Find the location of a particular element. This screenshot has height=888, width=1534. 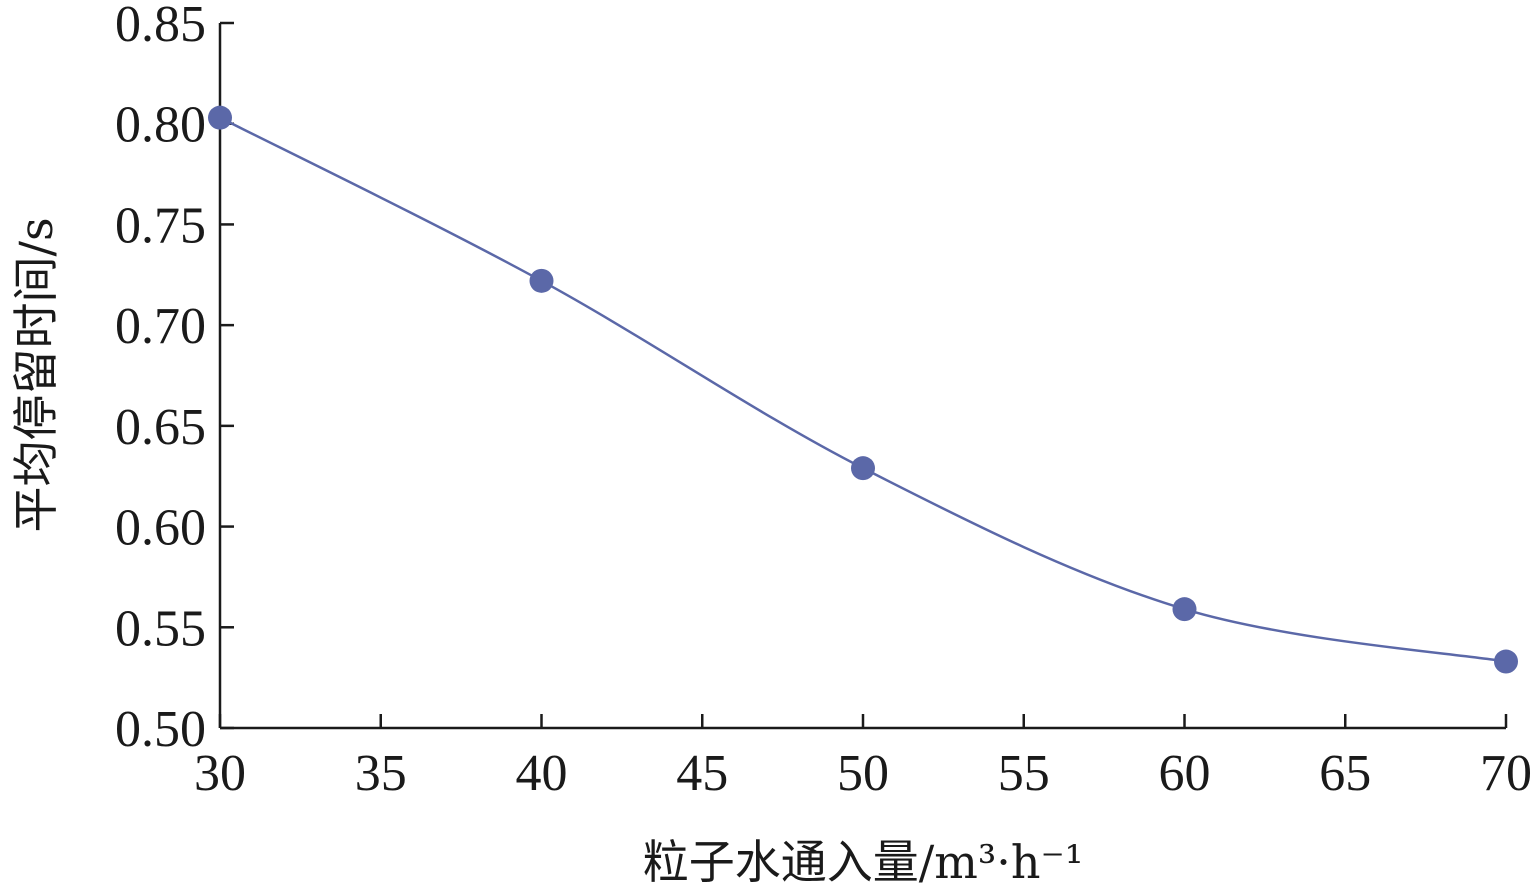

y-tick-label: 0.65 is located at coordinates (160, 427).